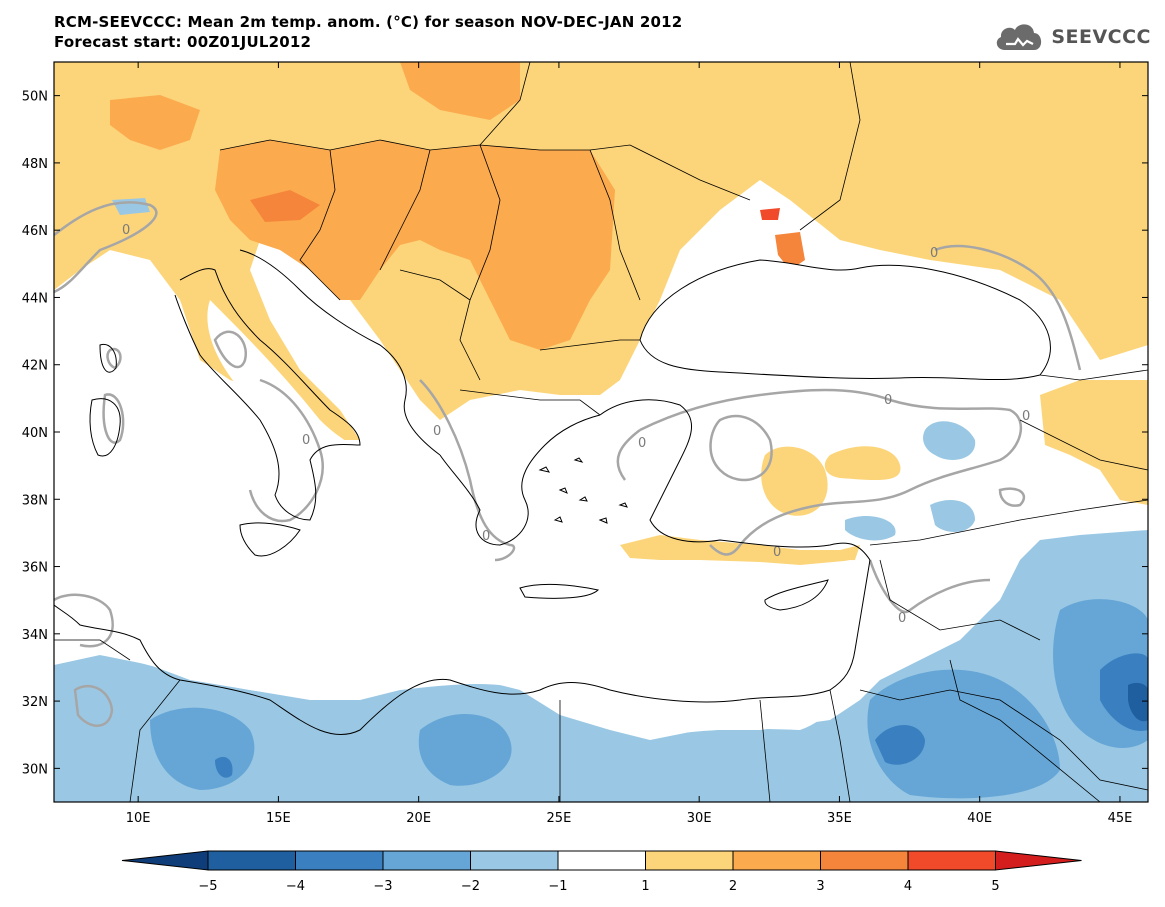 The width and height of the screenshot is (1165, 907). I want to click on zero-label-10: 0, so click(437, 431).